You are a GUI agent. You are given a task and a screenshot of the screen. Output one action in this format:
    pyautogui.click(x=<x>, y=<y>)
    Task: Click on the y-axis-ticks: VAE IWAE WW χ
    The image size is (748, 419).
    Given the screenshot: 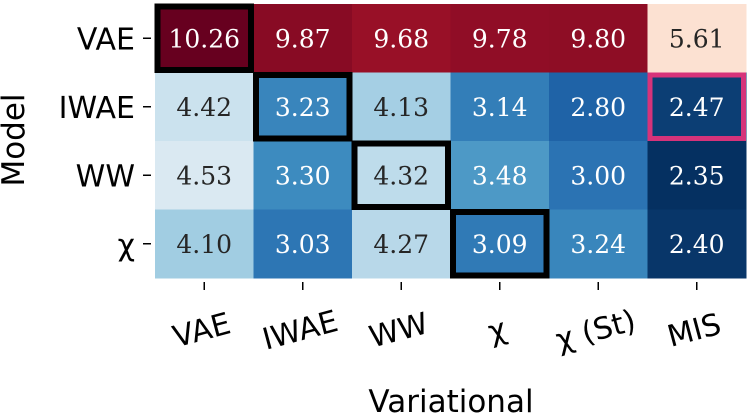 What is the action you would take?
    pyautogui.click(x=105, y=142)
    